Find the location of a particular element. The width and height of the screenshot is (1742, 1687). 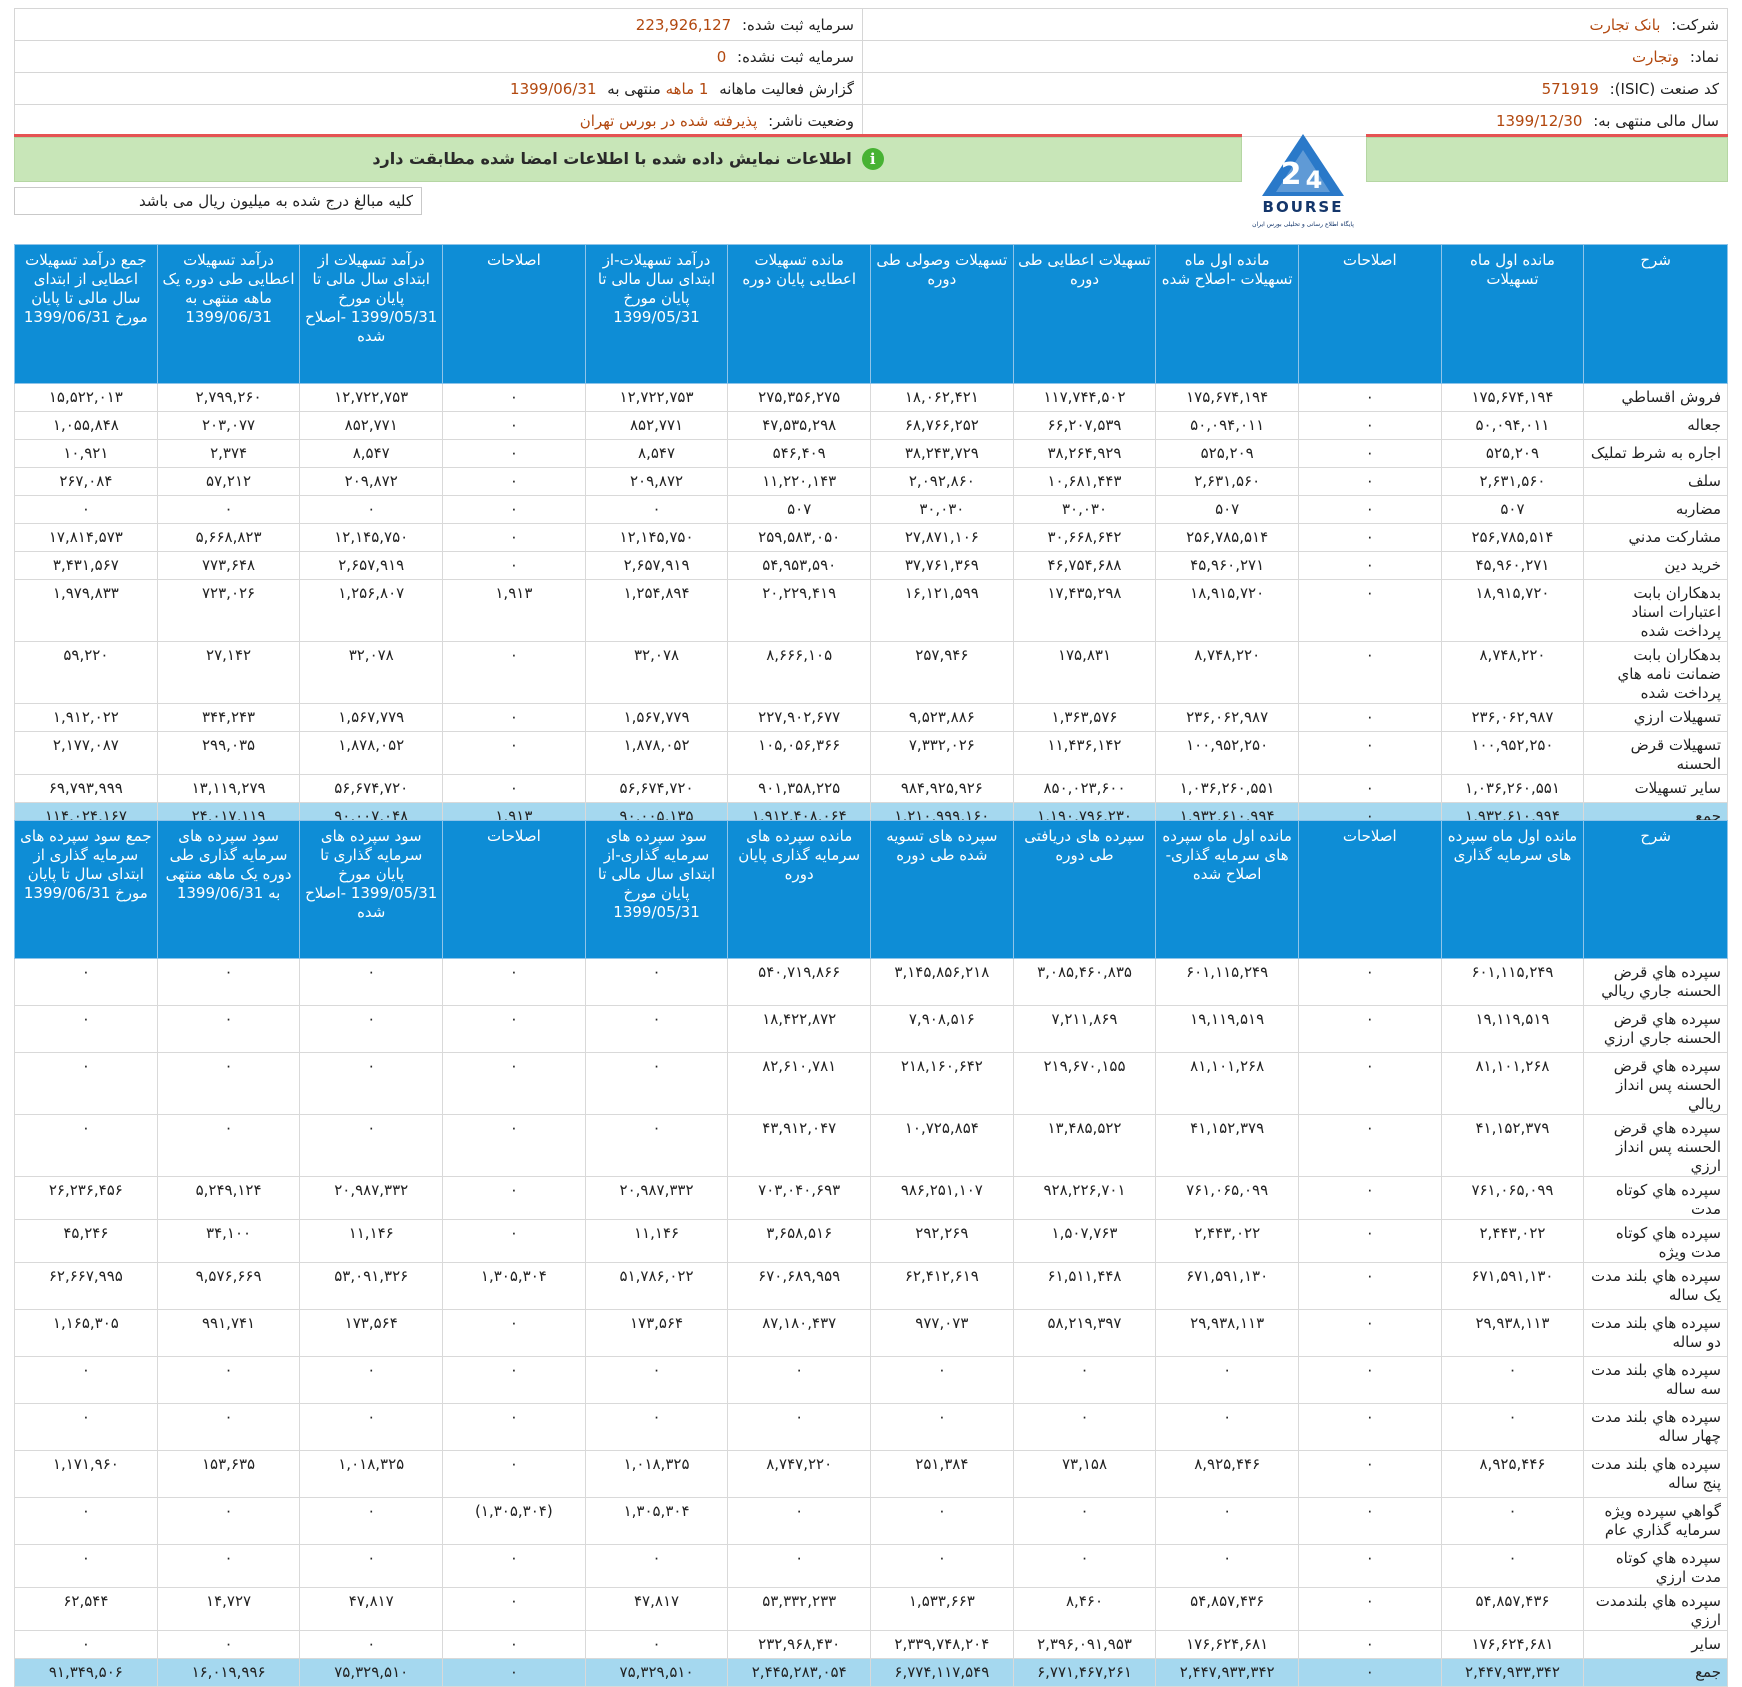

table-cell: ۲۹,۹۳۸,۱۱۳ is located at coordinates (1512, 1333).